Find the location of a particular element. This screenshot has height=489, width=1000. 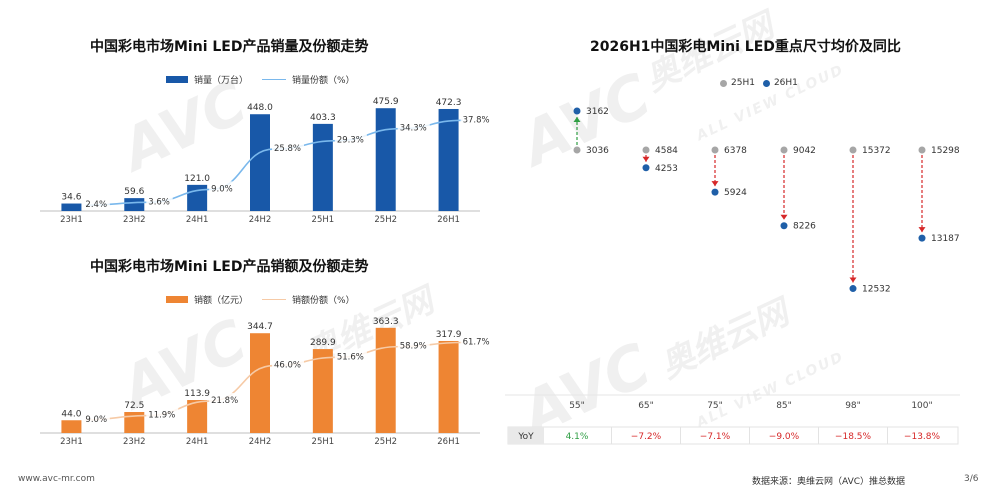

price-26h1-label: 12532 is located at coordinates (876, 290).